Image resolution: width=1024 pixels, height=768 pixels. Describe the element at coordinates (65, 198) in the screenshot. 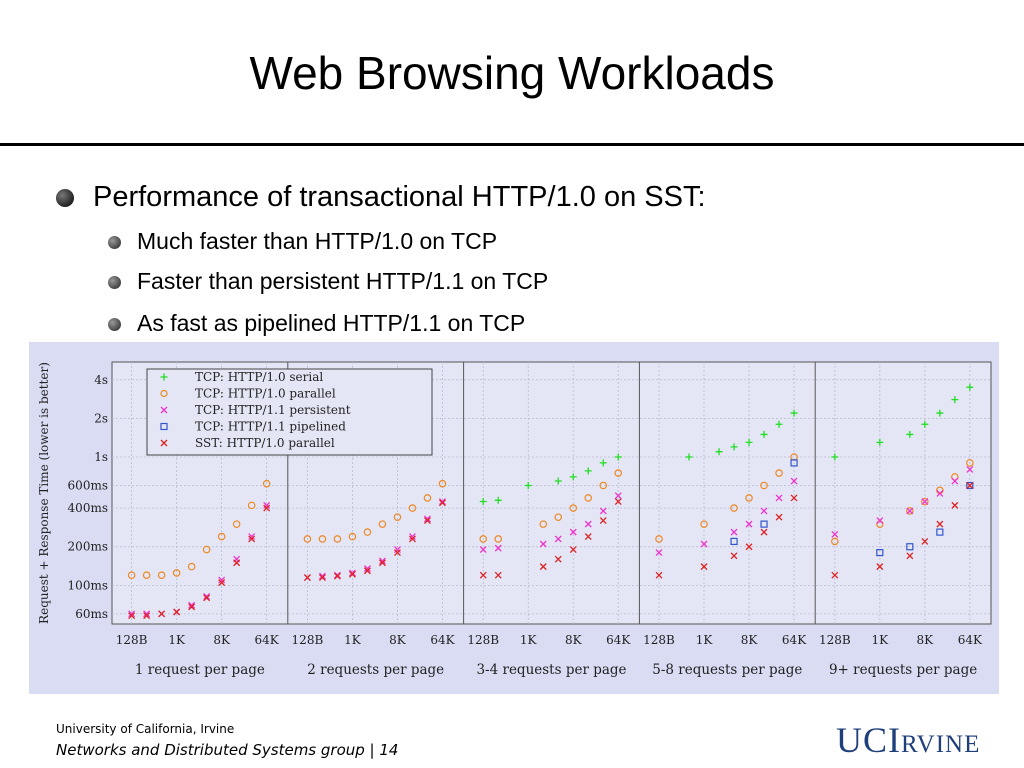

I see `bullet-dot-icon` at that location.